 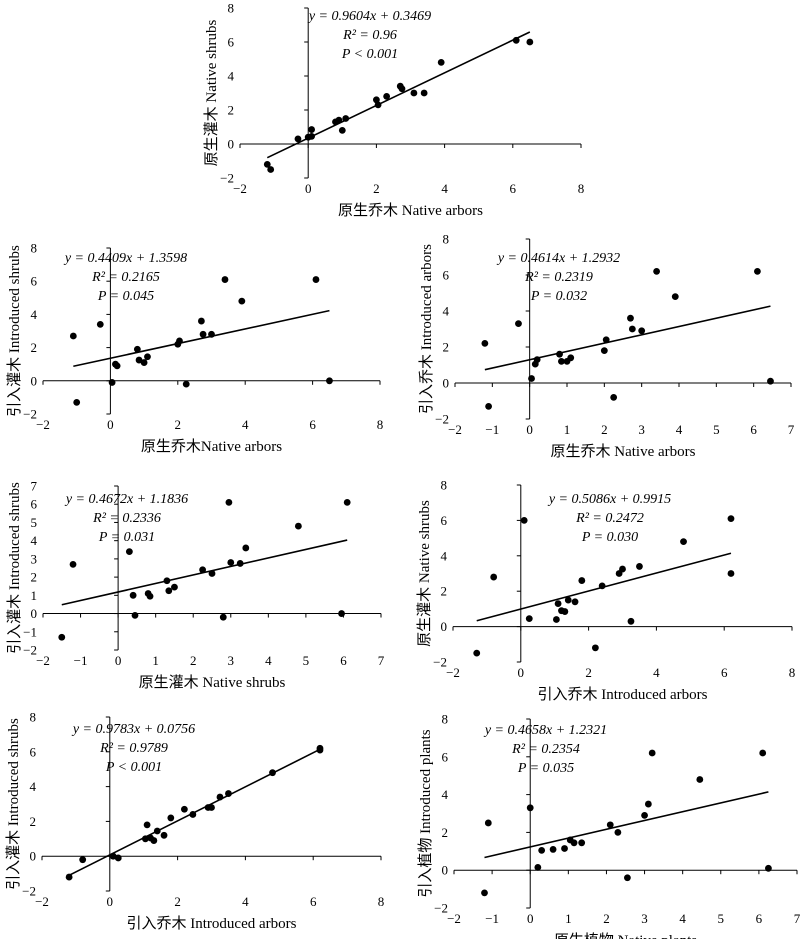 What do you see at coordinates (34, 486) in the screenshot?
I see `y-tick-label: 7` at bounding box center [34, 486].